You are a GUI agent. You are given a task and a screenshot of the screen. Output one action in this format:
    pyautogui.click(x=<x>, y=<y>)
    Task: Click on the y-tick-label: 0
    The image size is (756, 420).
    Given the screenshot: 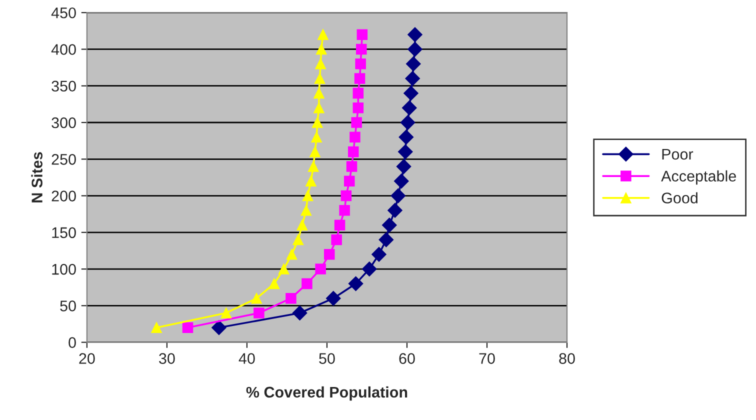 What is the action you would take?
    pyautogui.click(x=72, y=342)
    